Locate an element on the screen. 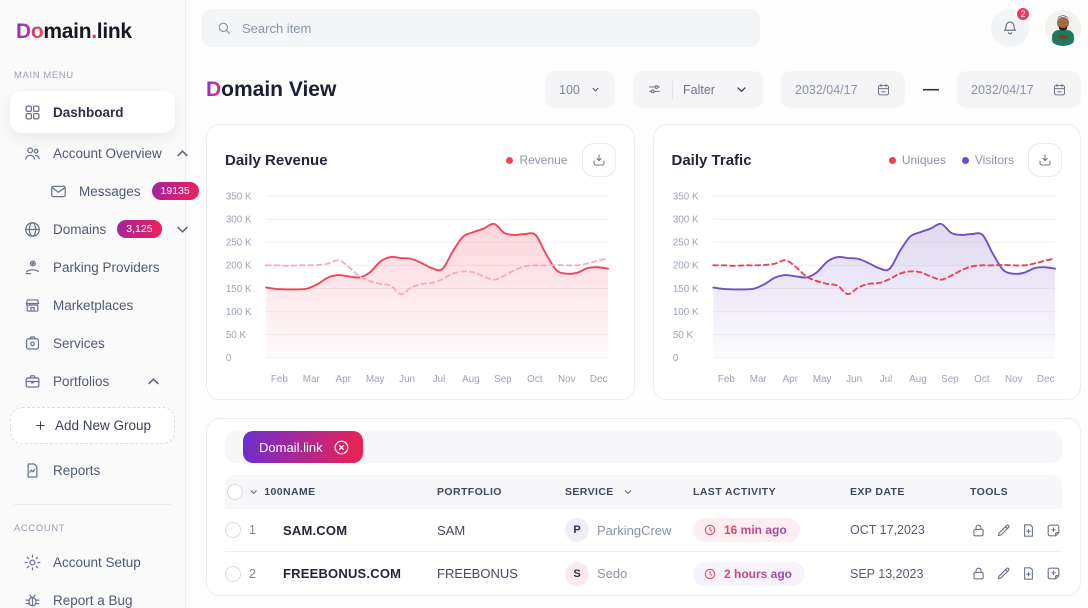 The height and width of the screenshot is (608, 1088). sidebar-item-services: Services is located at coordinates (92, 343).